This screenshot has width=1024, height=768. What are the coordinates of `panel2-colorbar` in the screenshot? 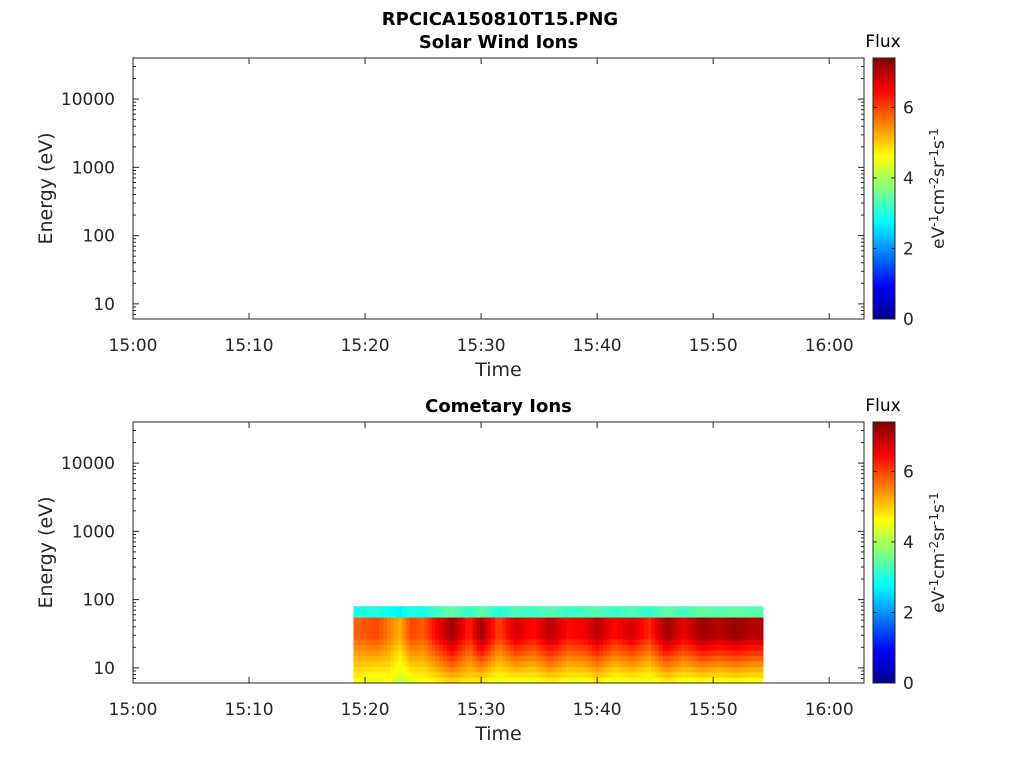 It's located at (884, 552).